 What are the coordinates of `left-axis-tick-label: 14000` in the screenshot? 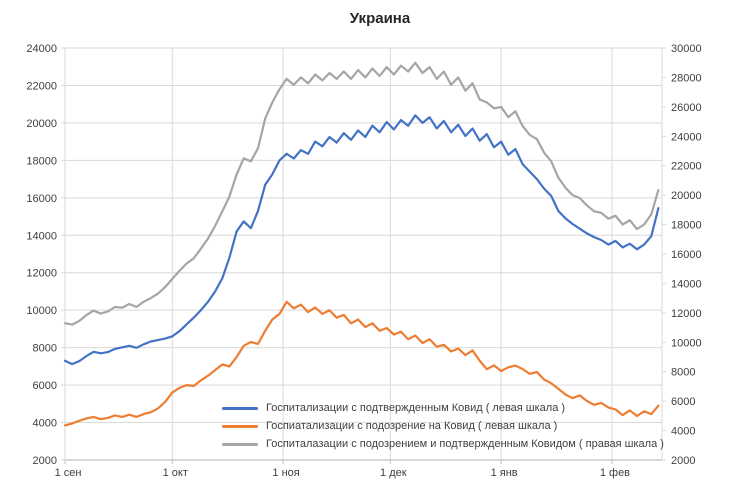 It's located at (41, 236).